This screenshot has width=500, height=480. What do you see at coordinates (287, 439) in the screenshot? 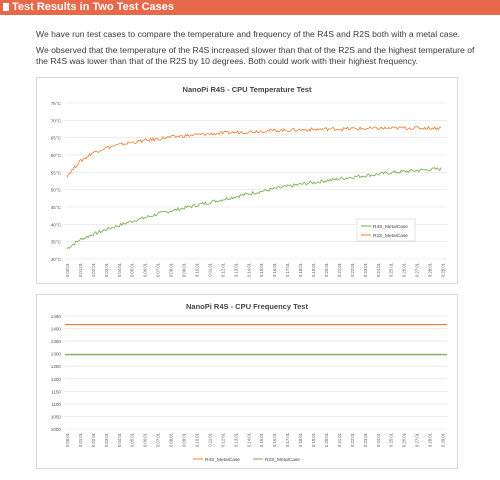
I see `freq-x-tick-label: 0:17:01` at bounding box center [287, 439].